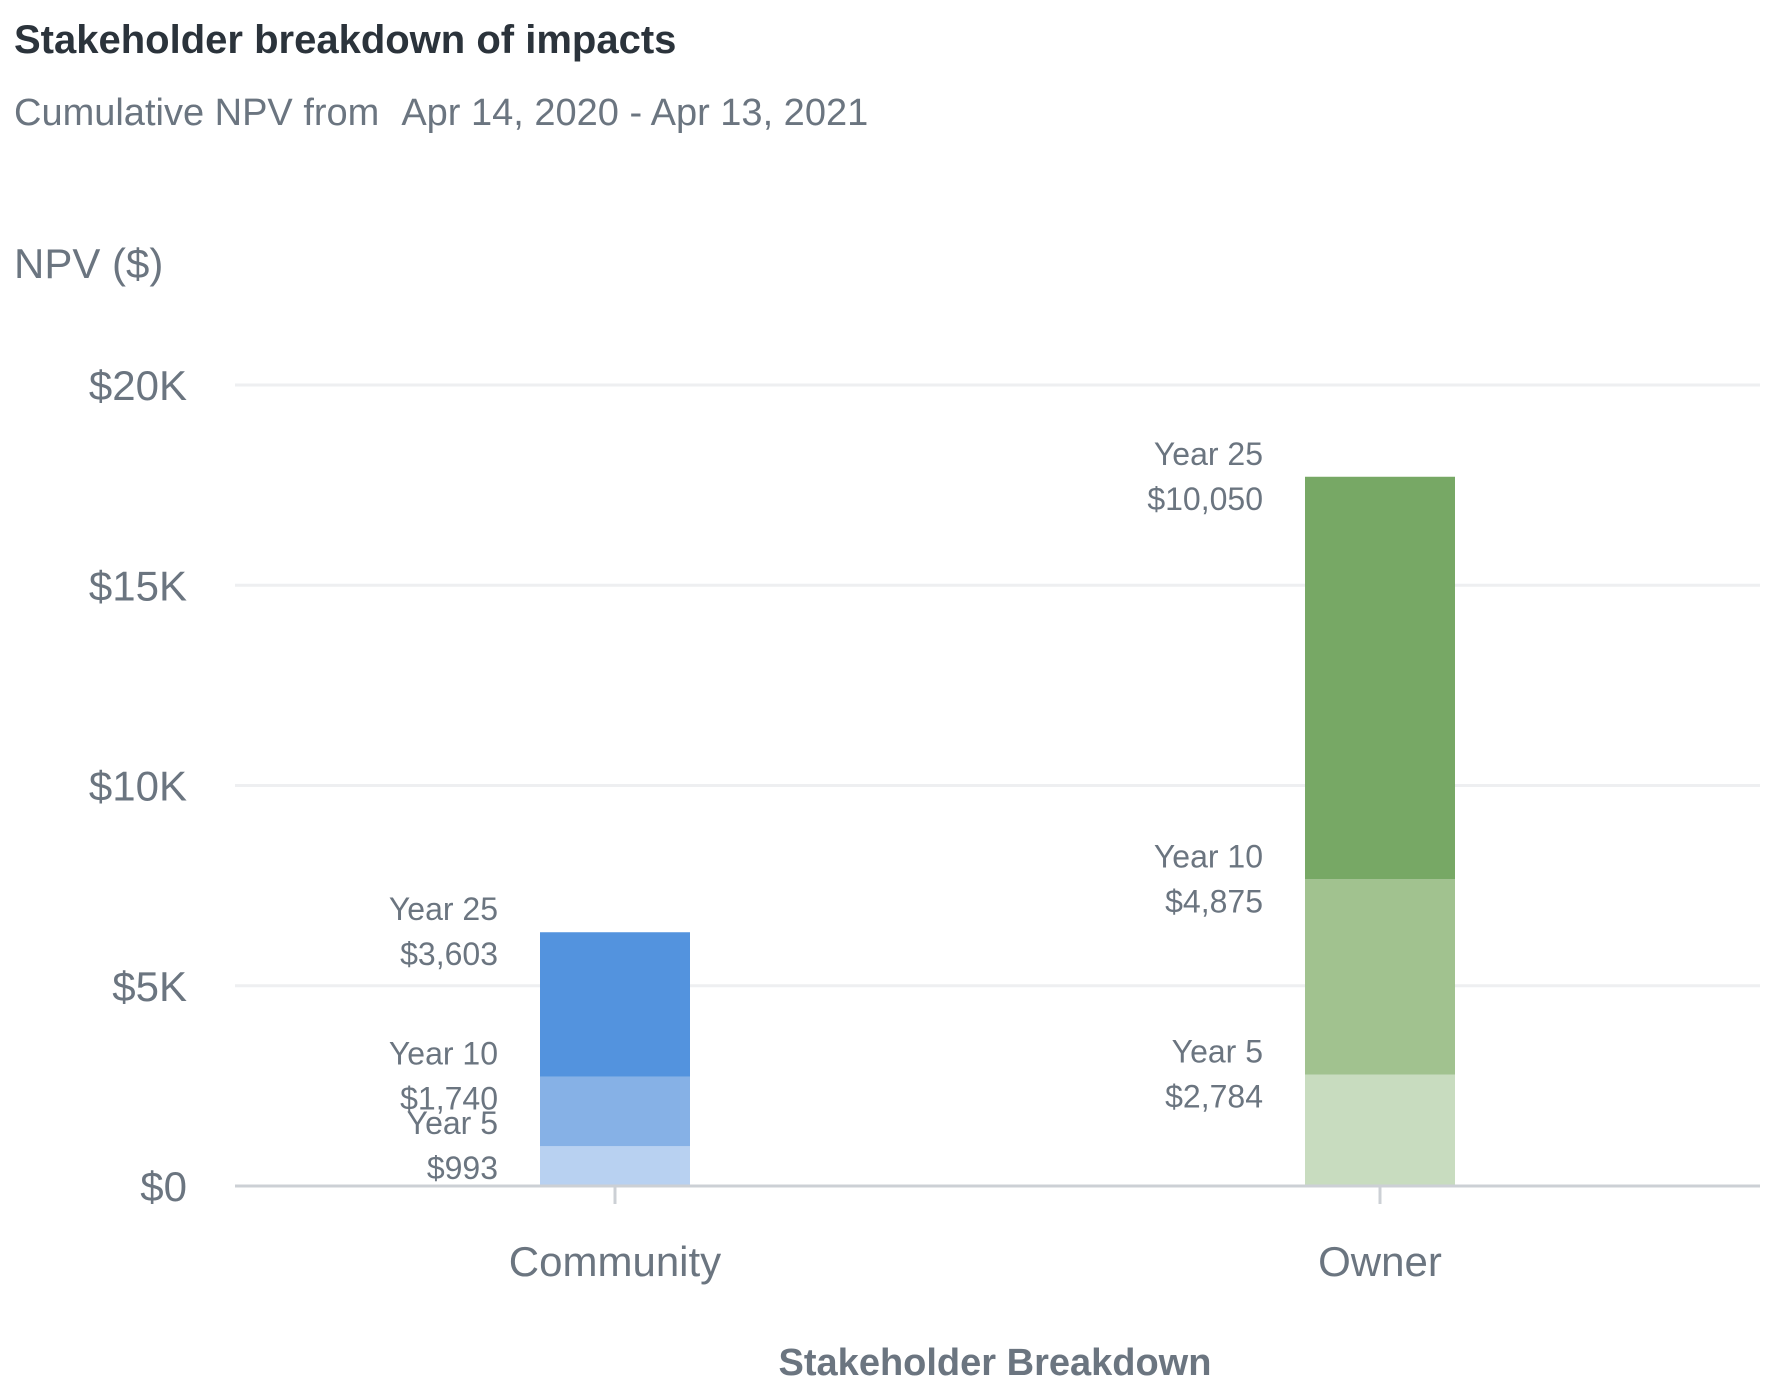 Image resolution: width=1774 pixels, height=1394 pixels. Describe the element at coordinates (615, 1261) in the screenshot. I see `category-label-community: Community` at that location.